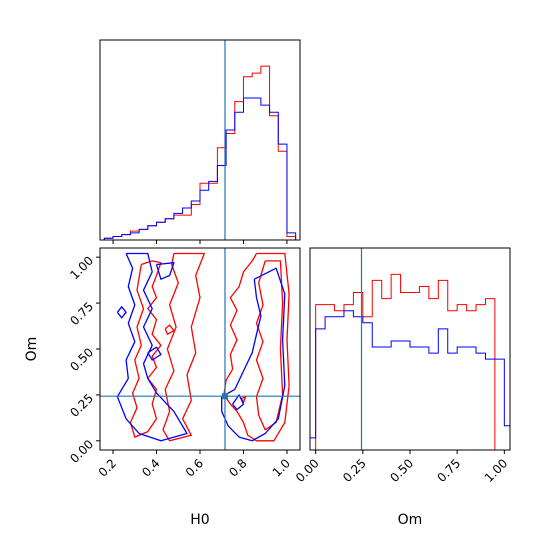 The image size is (550, 554). Describe the element at coordinates (81, 313) in the screenshot. I see `joint-ytick-label-3: 0.75` at that location.